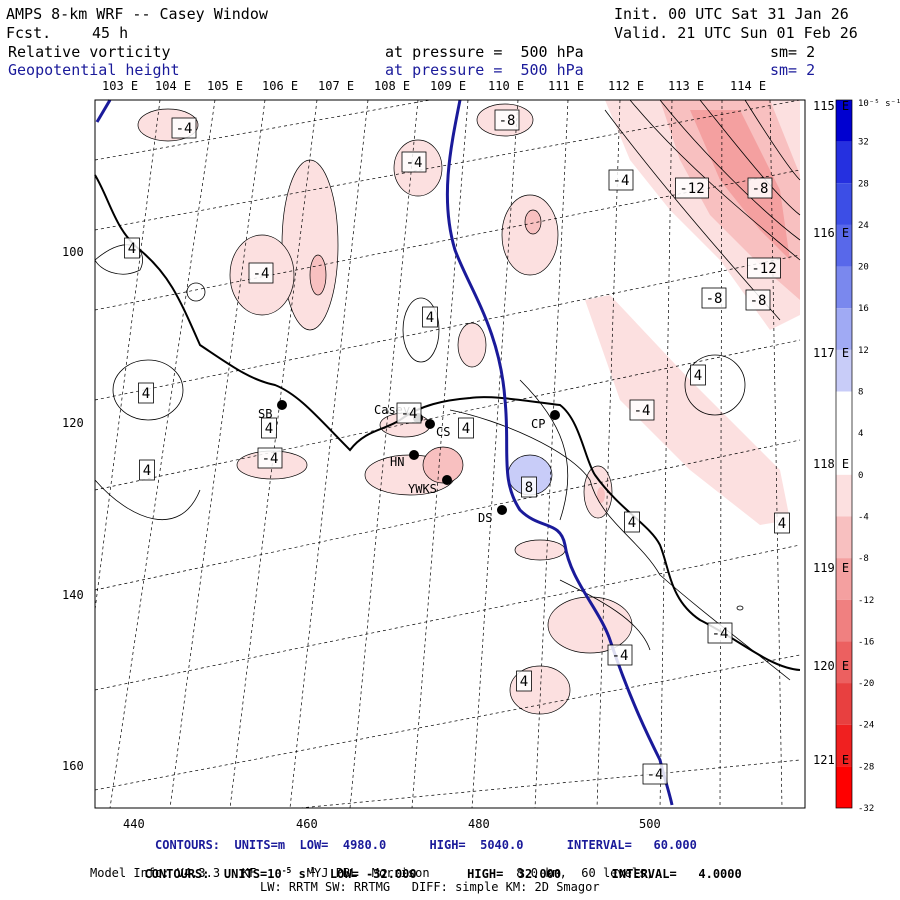 The height and width of the screenshot is (900, 900). I want to click on colorbar-label: 12, so click(863, 351).